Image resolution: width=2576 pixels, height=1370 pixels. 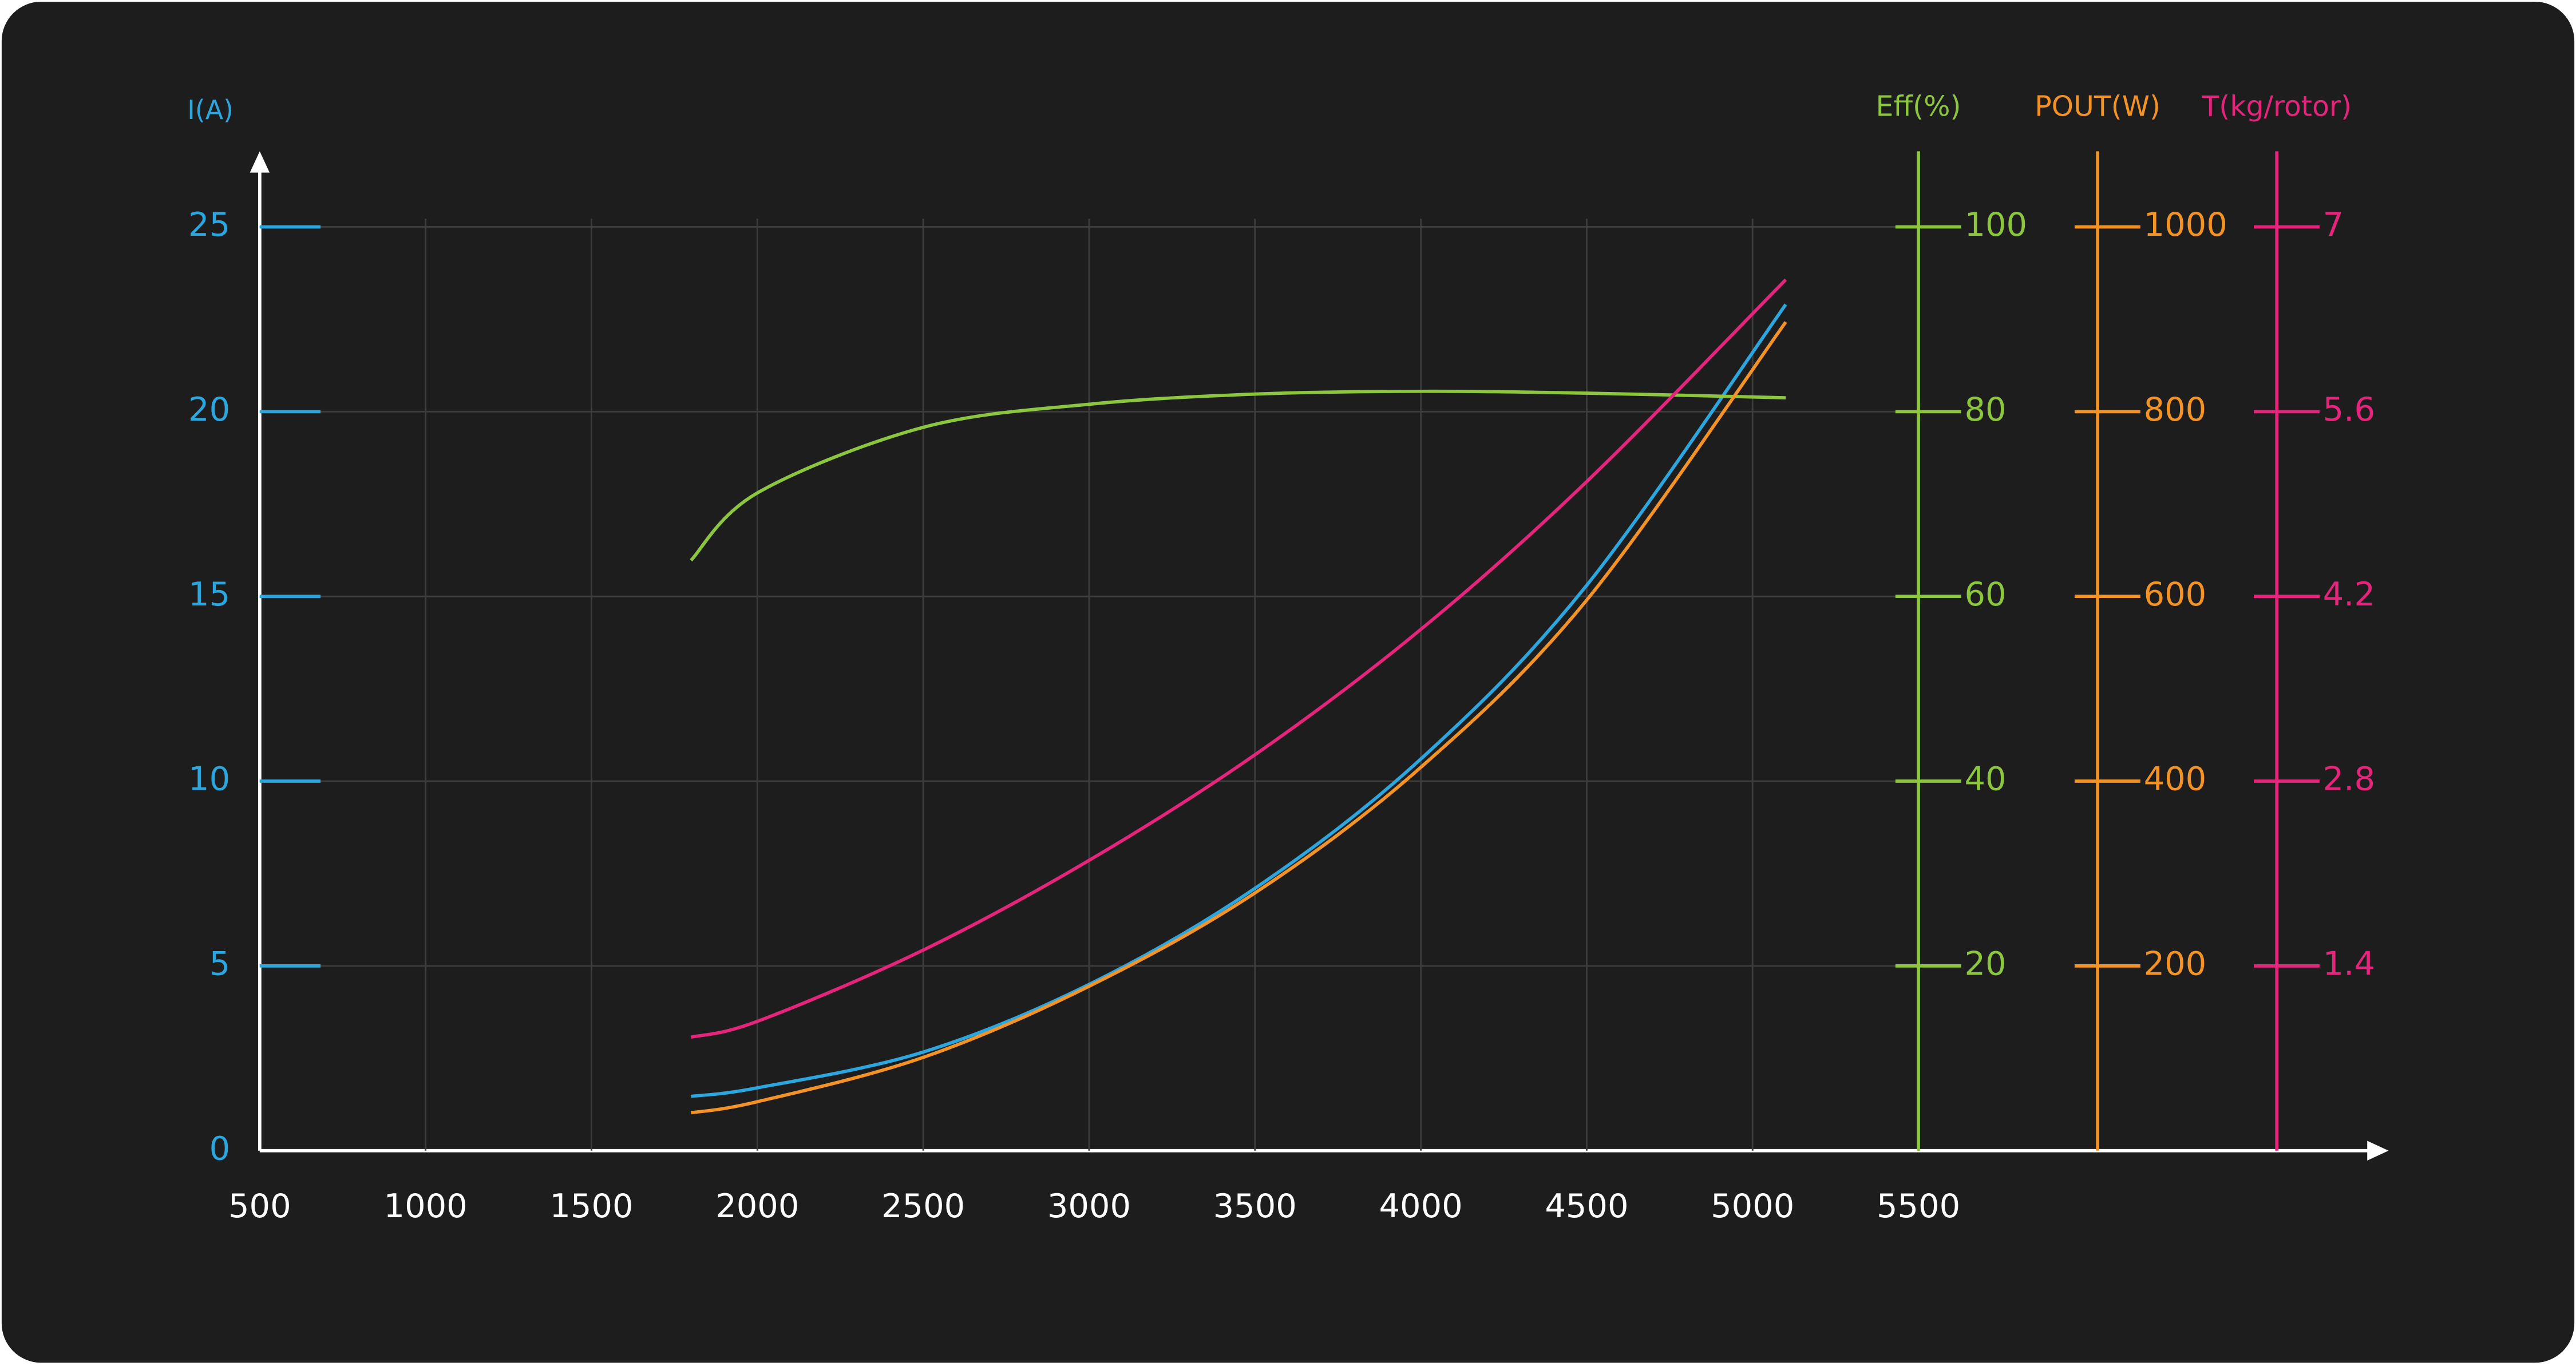 What do you see at coordinates (2097, 106) in the screenshot?
I see `axis-title: POUT(W)` at bounding box center [2097, 106].